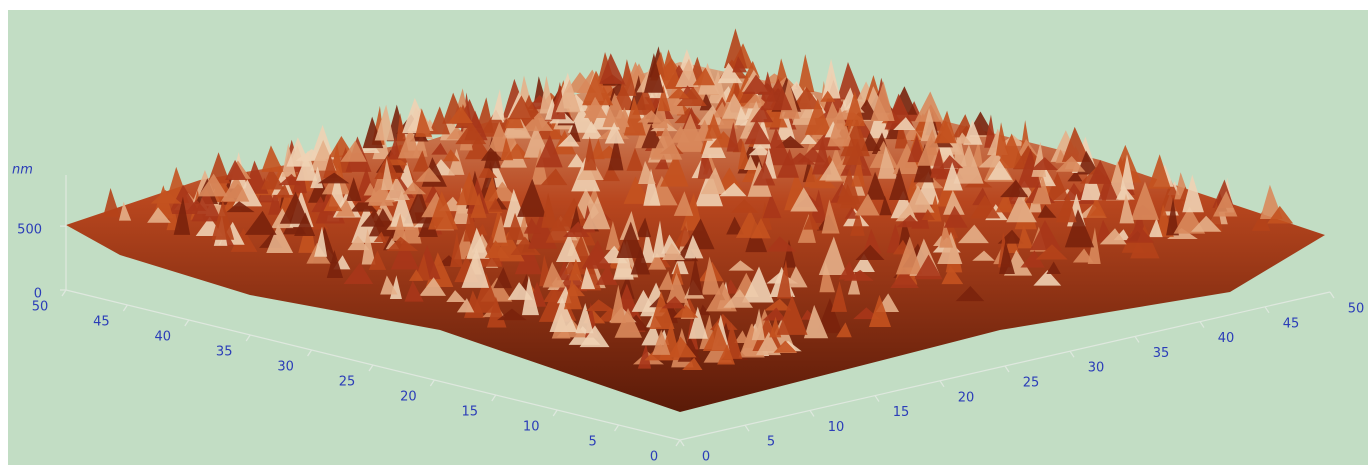 The height and width of the screenshot is (465, 1368). Describe the element at coordinates (22, 170) in the screenshot. I see `z-axis-label: nm` at that location.